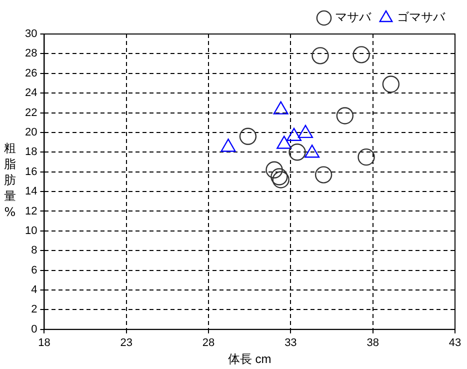 This screenshot has height=369, width=467. I want to click on y-tick-label: 2, so click(34, 310).